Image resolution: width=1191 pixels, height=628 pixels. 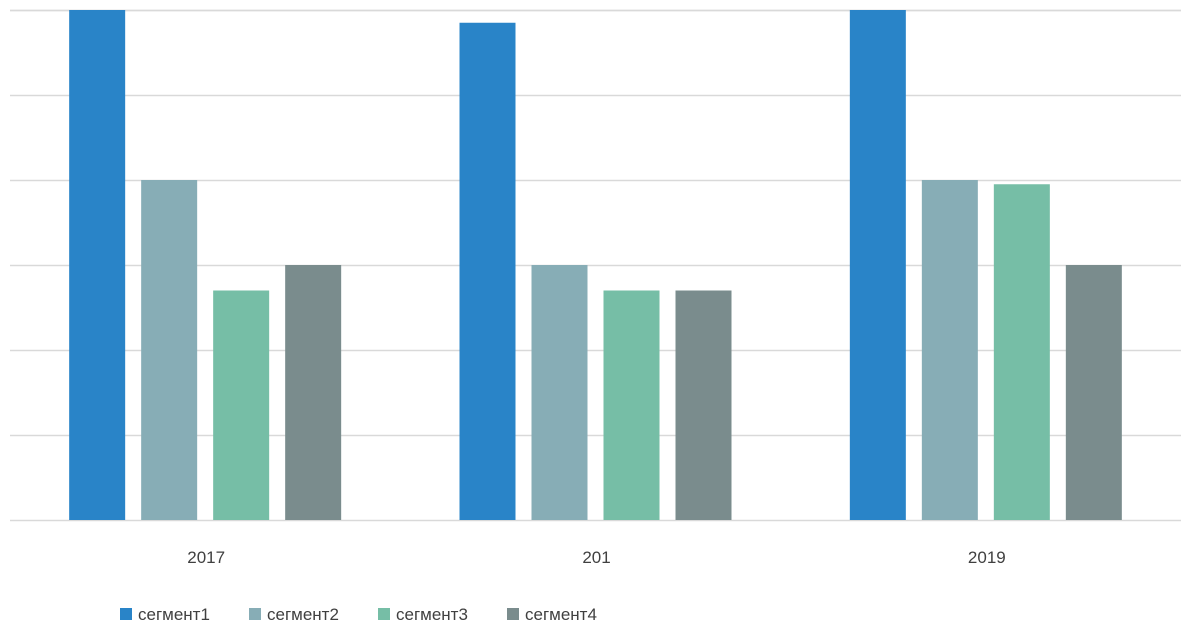 I want to click on legend-swatch-сегмент1, so click(x=126, y=614).